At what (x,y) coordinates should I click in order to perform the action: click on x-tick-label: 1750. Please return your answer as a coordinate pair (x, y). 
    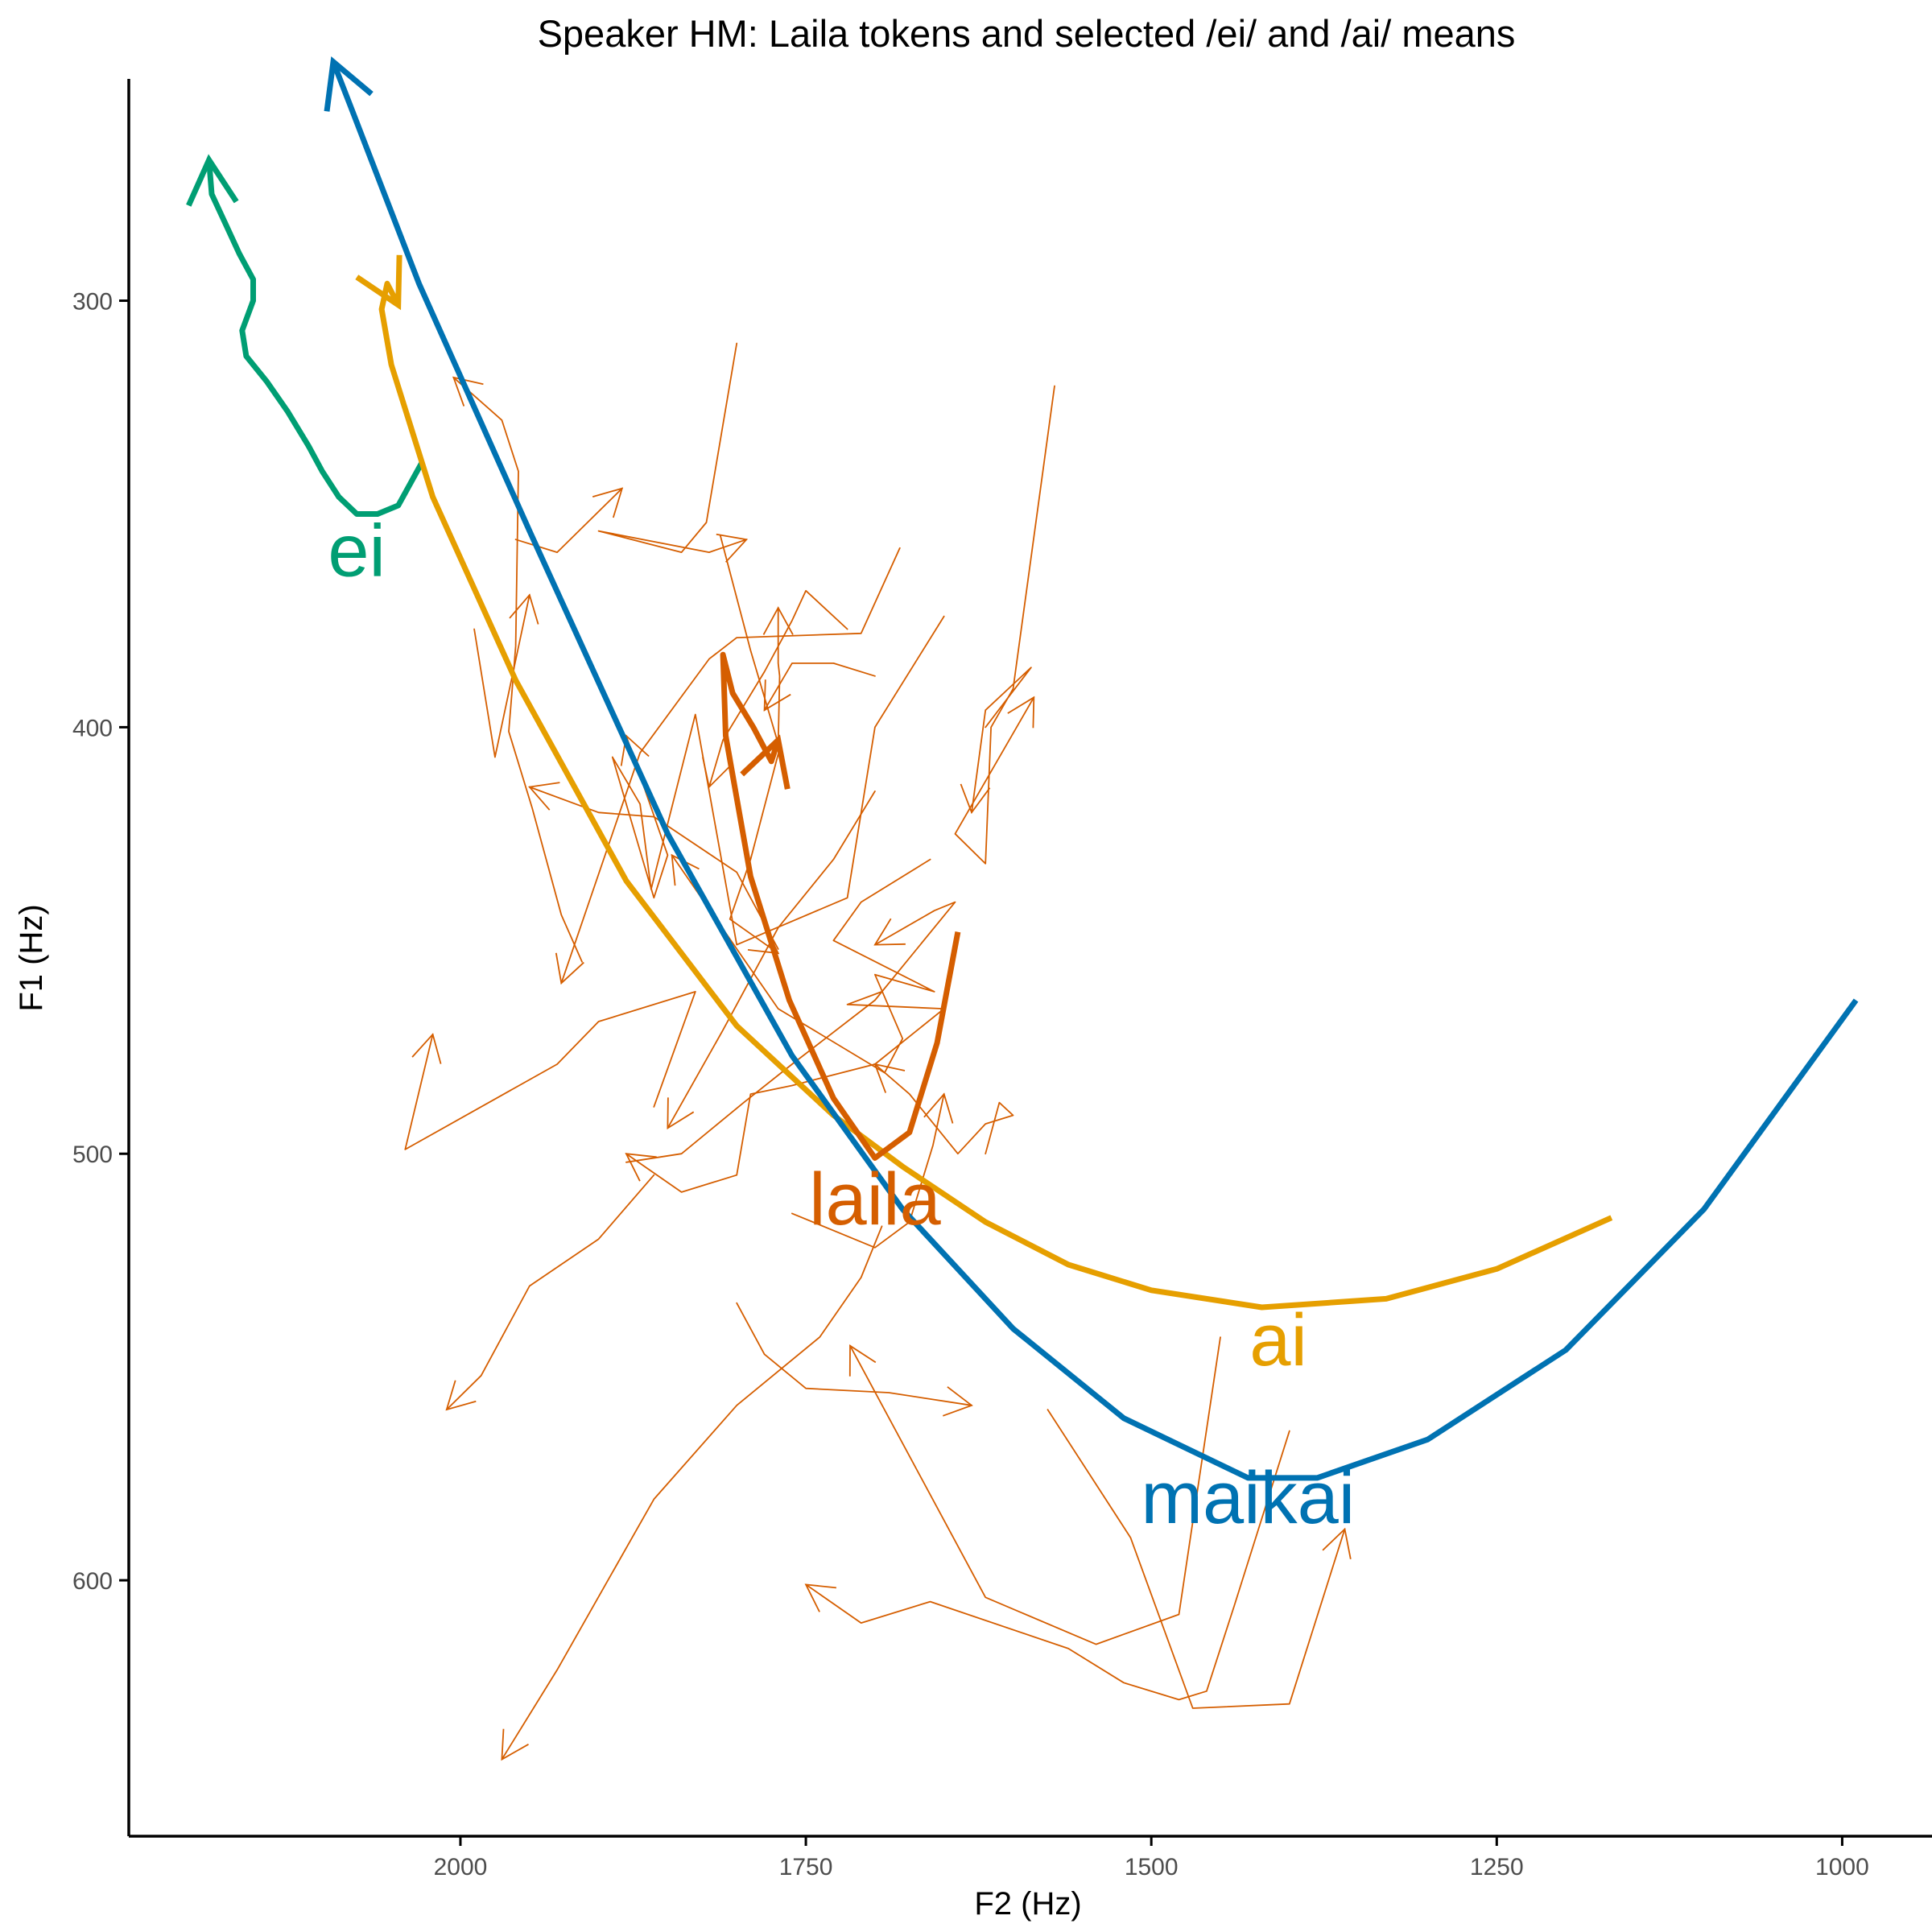
    Looking at the image, I should click on (806, 1867).